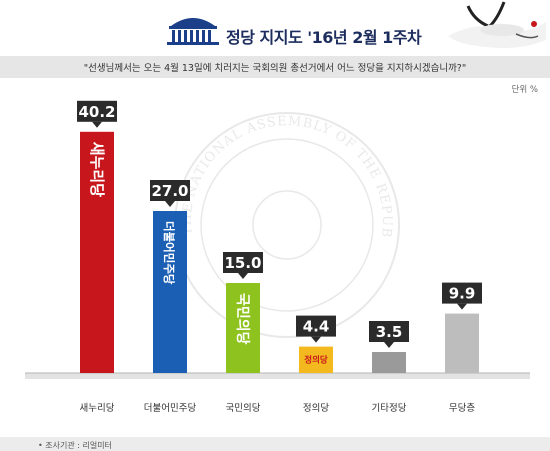  What do you see at coordinates (170, 408) in the screenshot?
I see `category-label-2: 더불어민주당` at bounding box center [170, 408].